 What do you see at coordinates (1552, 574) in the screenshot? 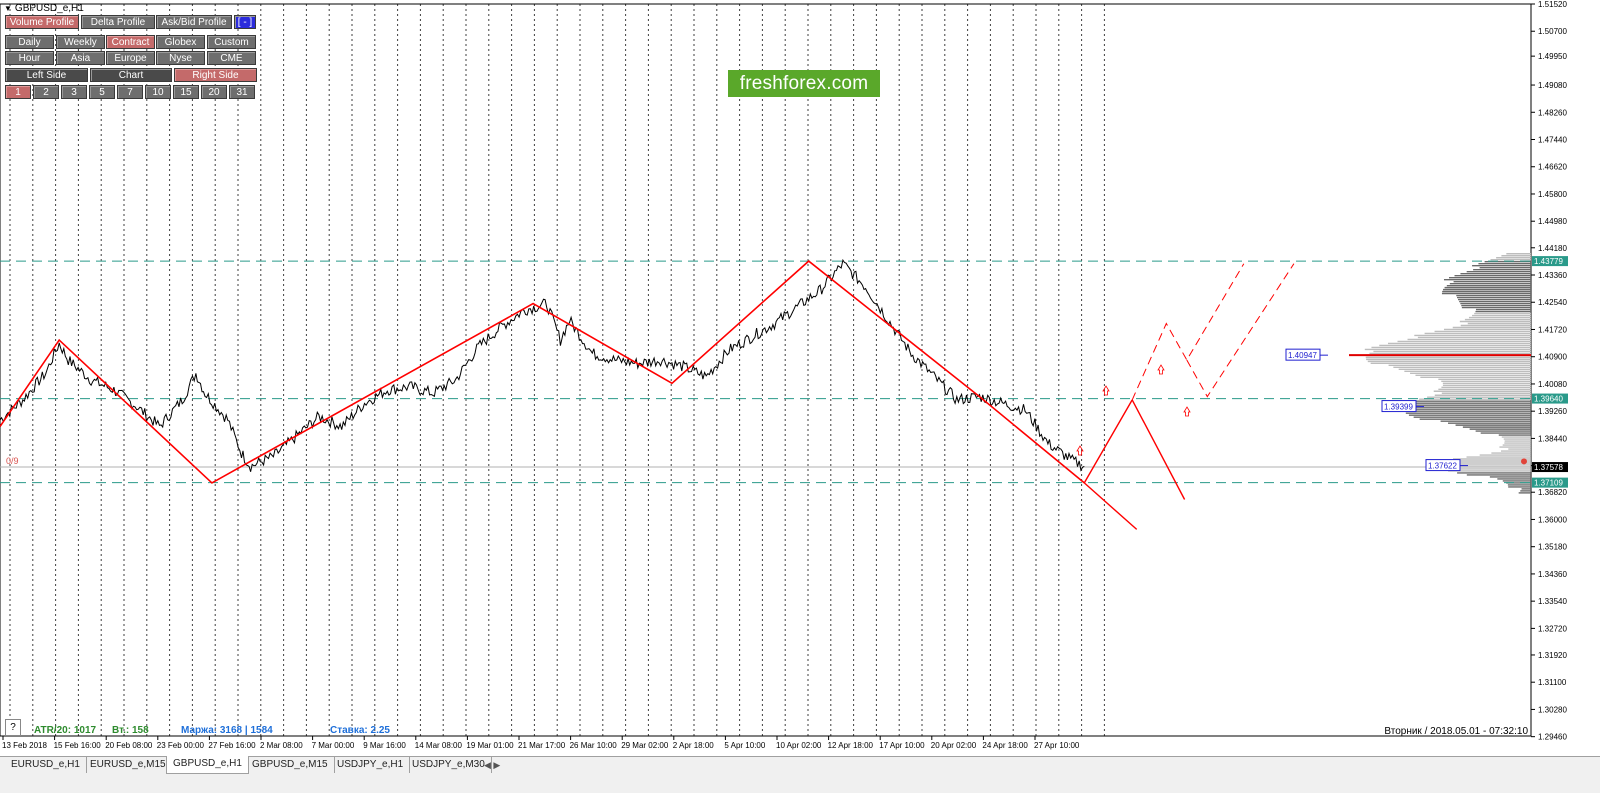
I see `y-tick-label: 1.34360` at bounding box center [1552, 574].